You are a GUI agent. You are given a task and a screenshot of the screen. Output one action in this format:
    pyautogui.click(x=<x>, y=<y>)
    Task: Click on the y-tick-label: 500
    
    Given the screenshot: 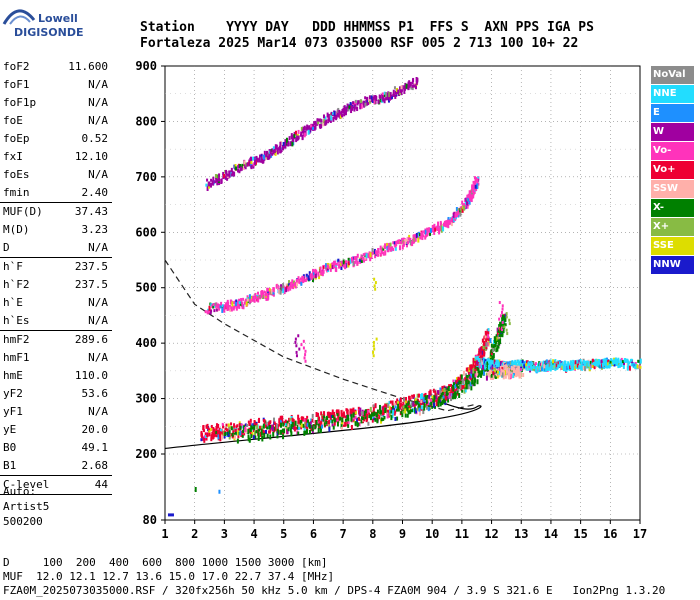 What is the action you would take?
    pyautogui.click(x=146, y=288)
    